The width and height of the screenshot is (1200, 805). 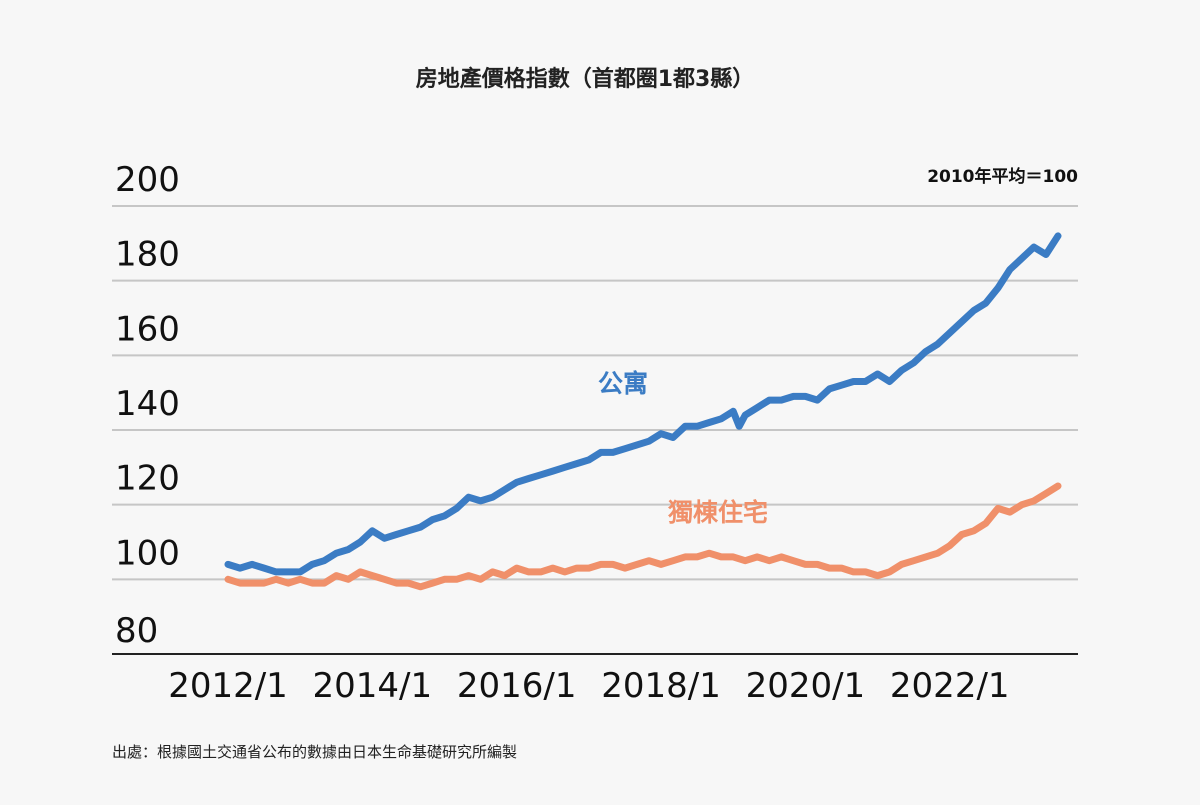 What do you see at coordinates (147, 553) in the screenshot?
I see `y-tick-label-100: 100` at bounding box center [147, 553].